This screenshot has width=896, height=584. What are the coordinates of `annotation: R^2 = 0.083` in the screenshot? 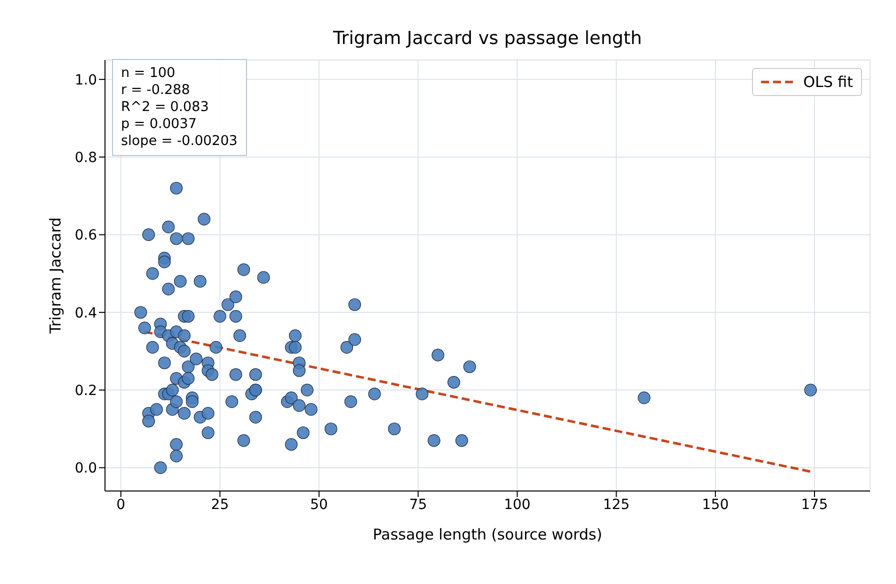 It's located at (165, 107).